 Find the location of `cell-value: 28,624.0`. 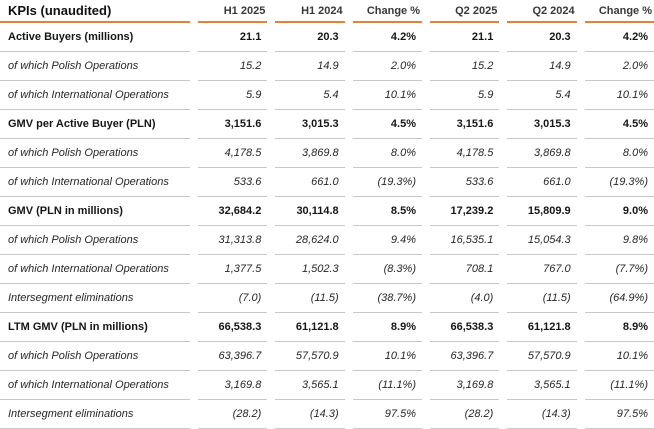

cell-value: 28,624.0 is located at coordinates (310, 240).